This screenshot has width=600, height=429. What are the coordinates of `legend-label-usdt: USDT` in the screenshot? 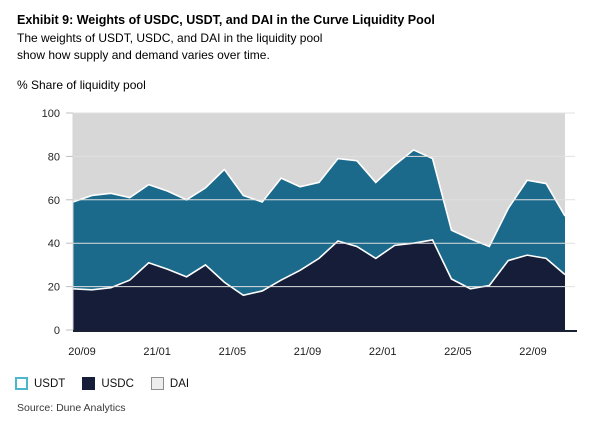 It's located at (50, 383).